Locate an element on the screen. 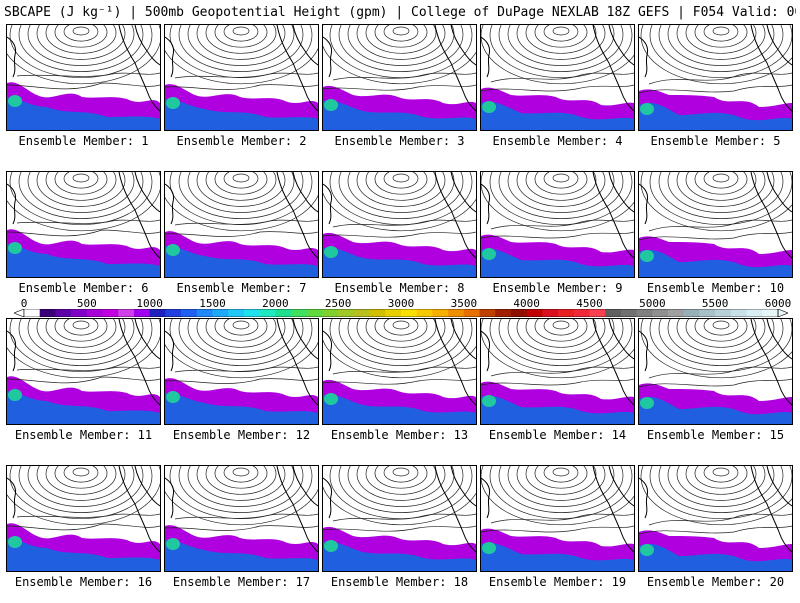 The height and width of the screenshot is (603, 800). colorbar-tick-label: 3000 is located at coordinates (401, 303).